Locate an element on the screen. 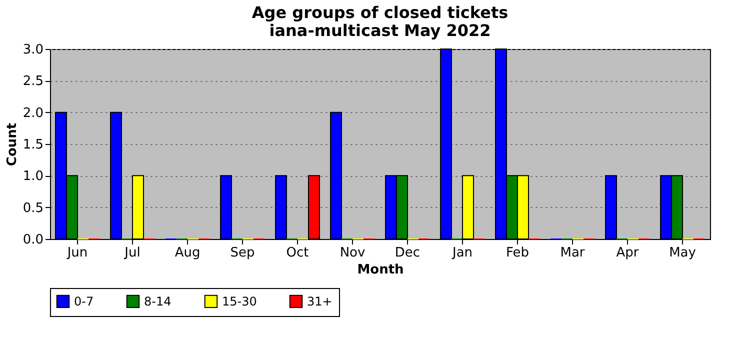 The width and height of the screenshot is (747, 361). y-tick-label: 2.5 is located at coordinates (33, 82).